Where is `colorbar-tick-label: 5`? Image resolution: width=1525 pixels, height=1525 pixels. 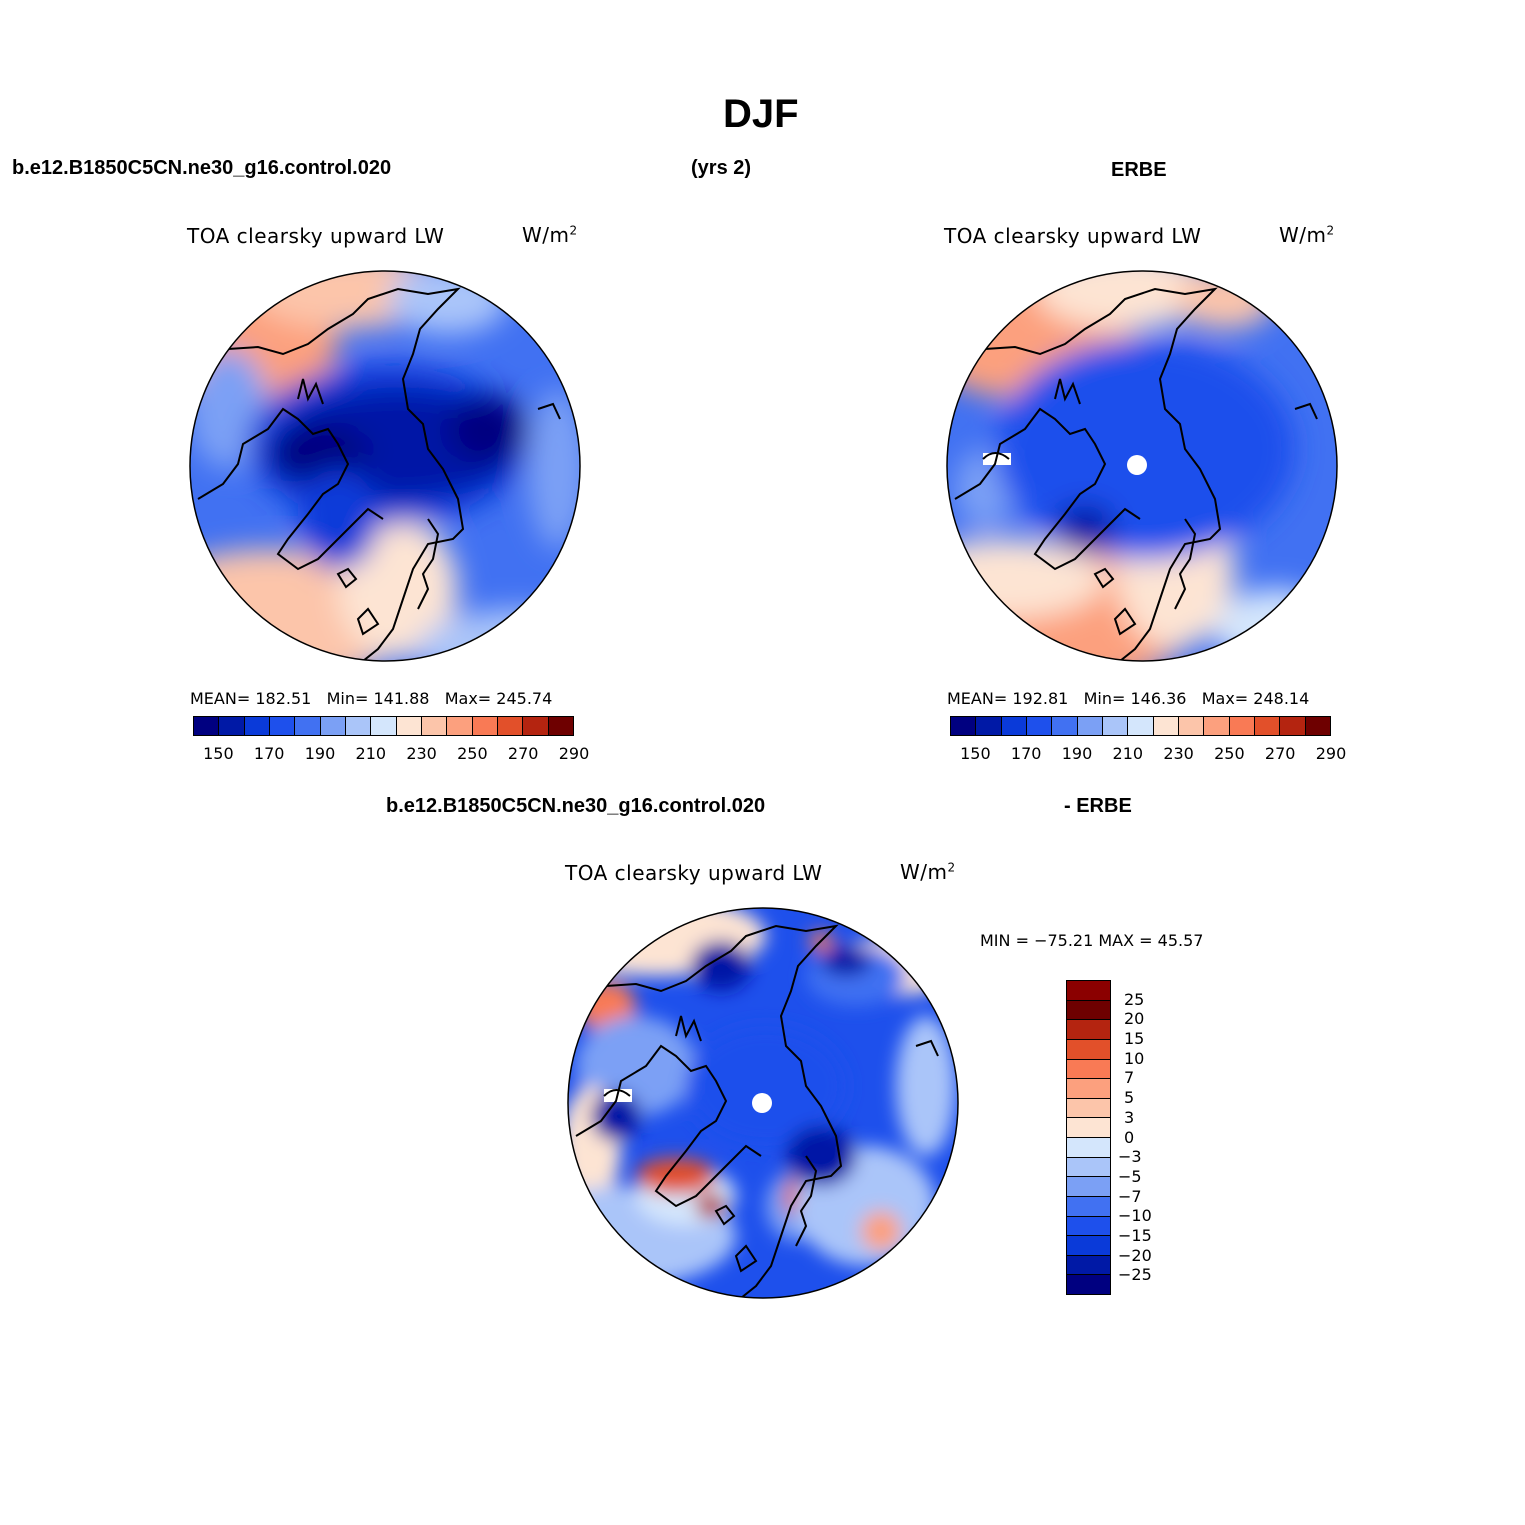
colorbar-tick-label: 5 is located at coordinates (1129, 1098).